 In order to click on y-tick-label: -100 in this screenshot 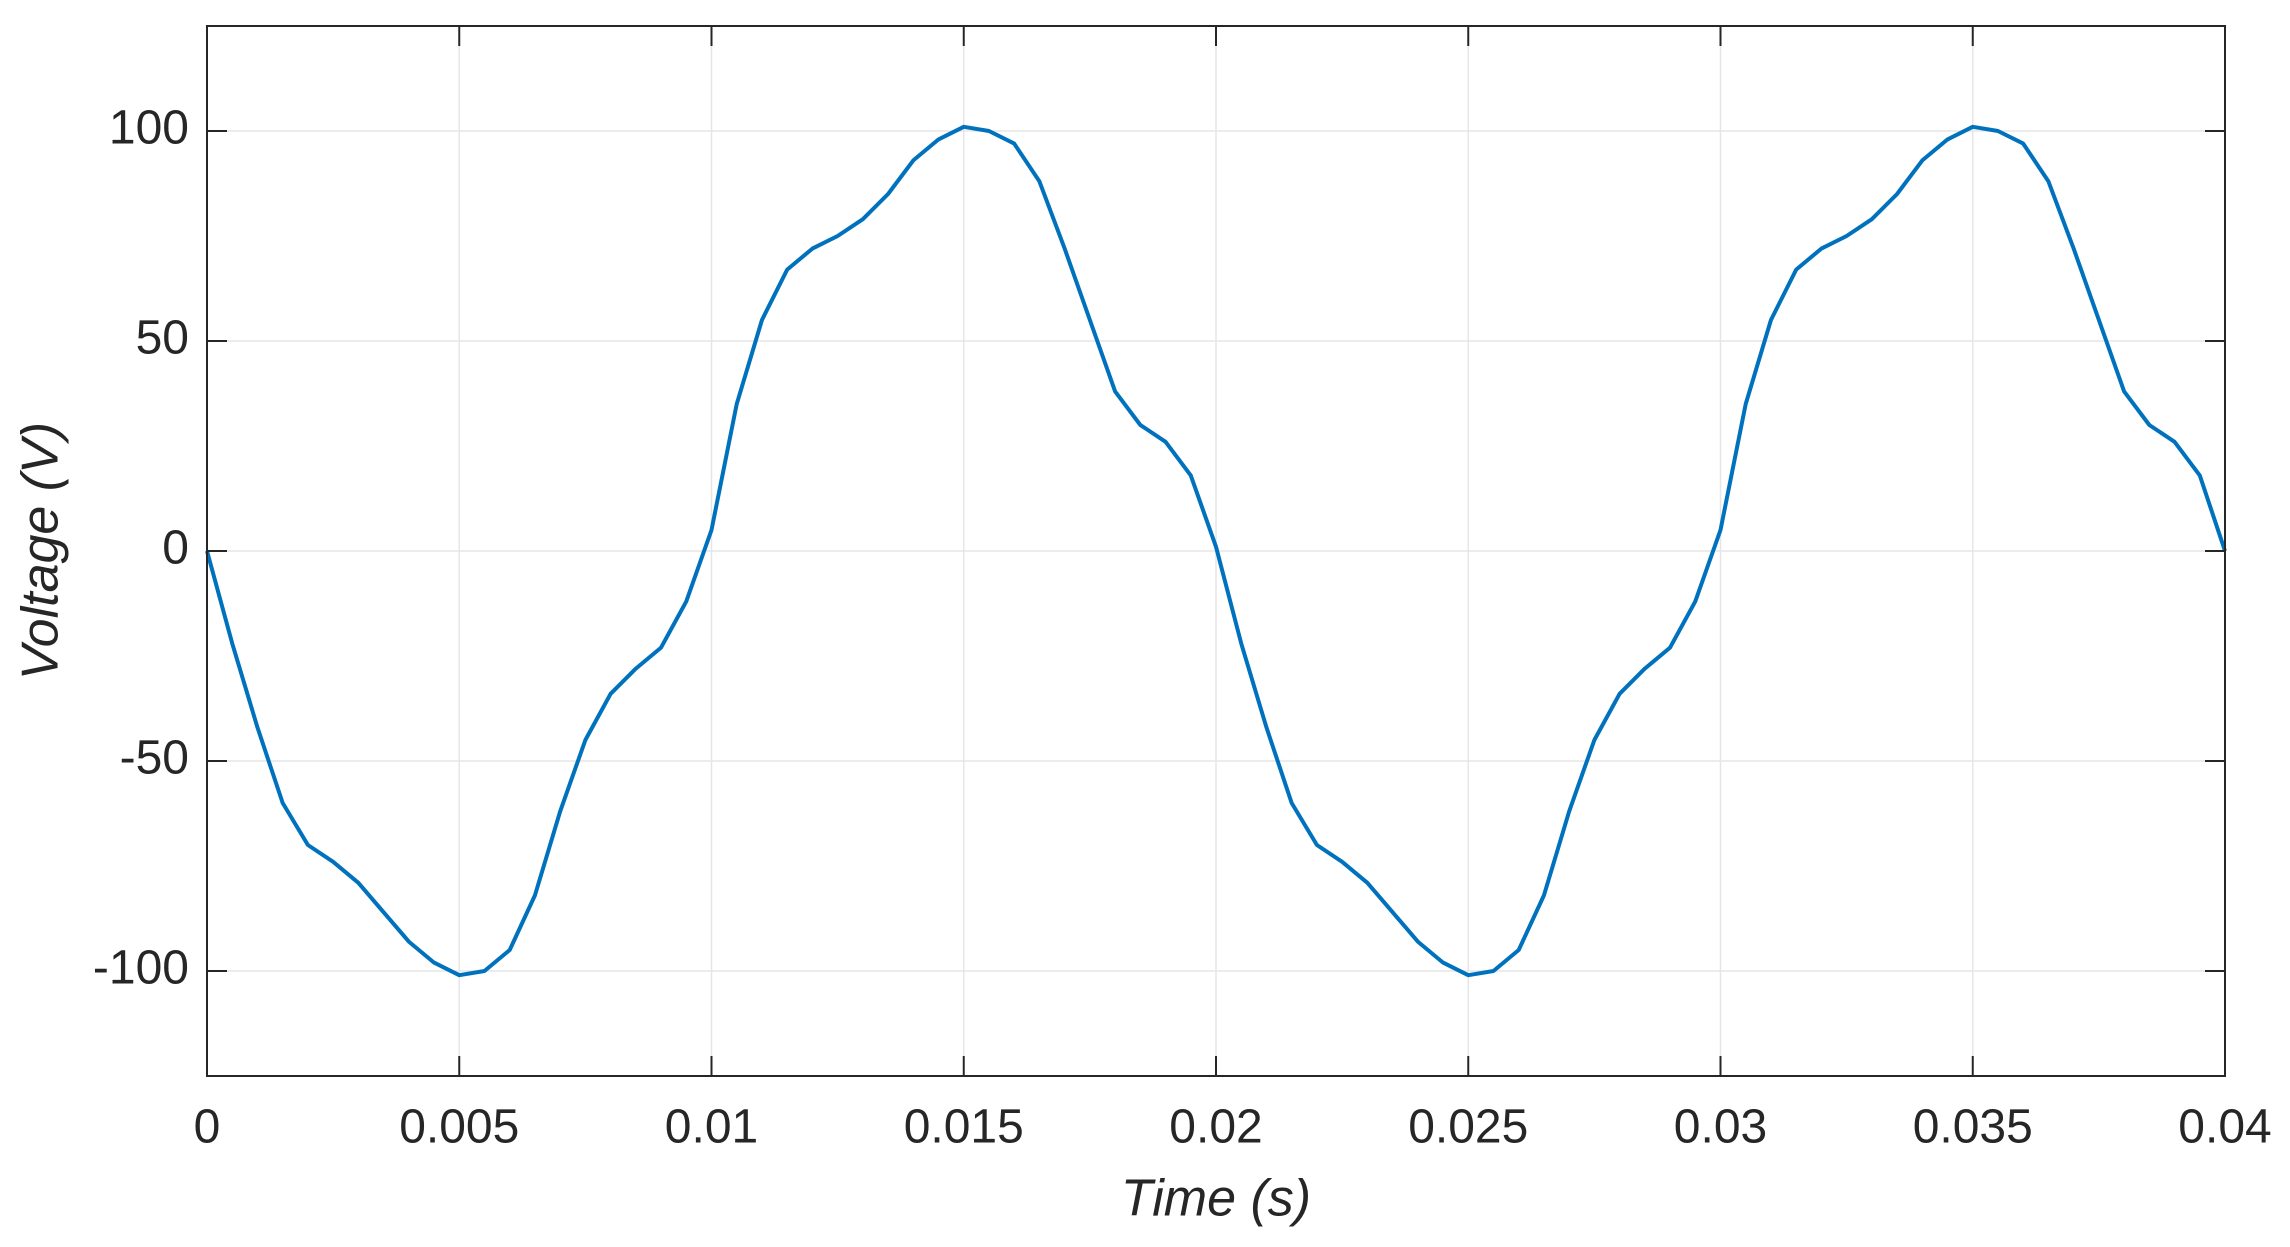, I will do `click(141, 968)`.